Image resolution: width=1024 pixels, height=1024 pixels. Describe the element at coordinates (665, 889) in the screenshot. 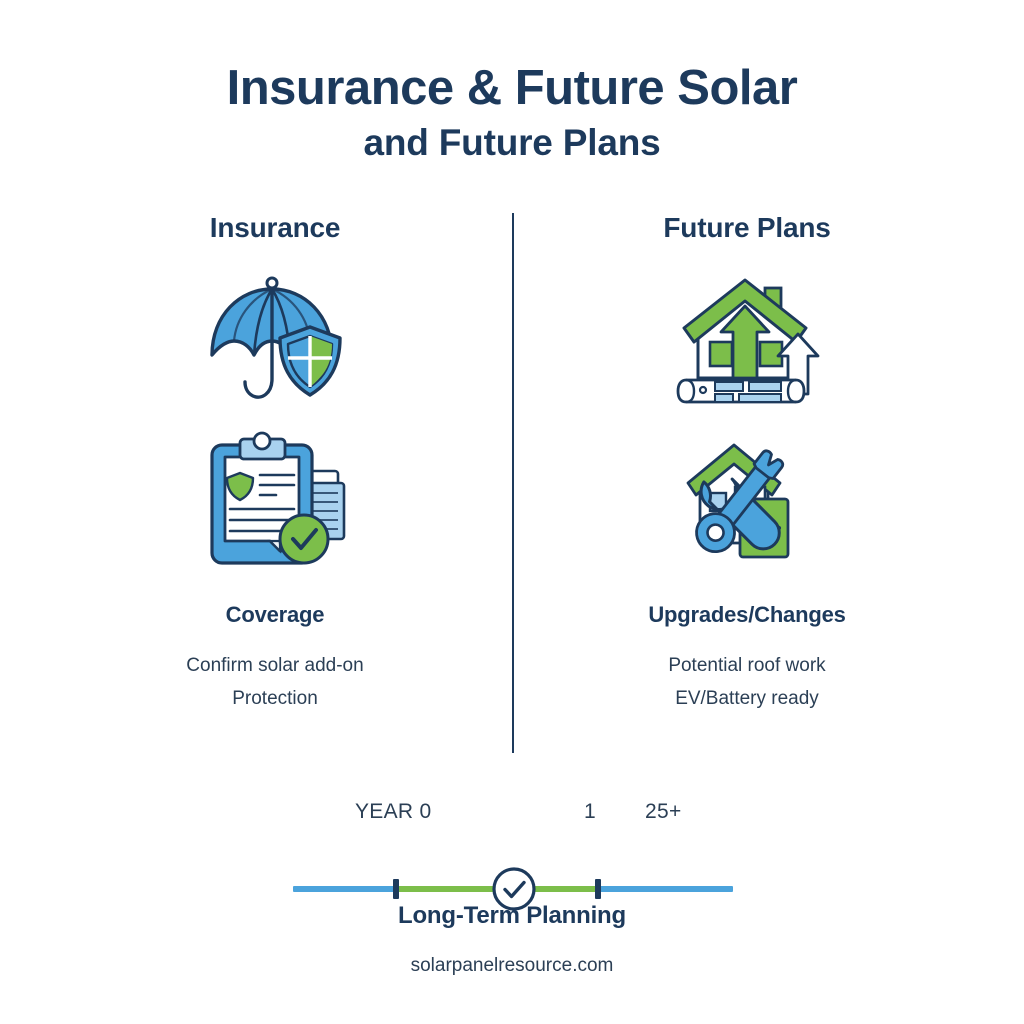

I see `timeline-segment-blue-right` at that location.